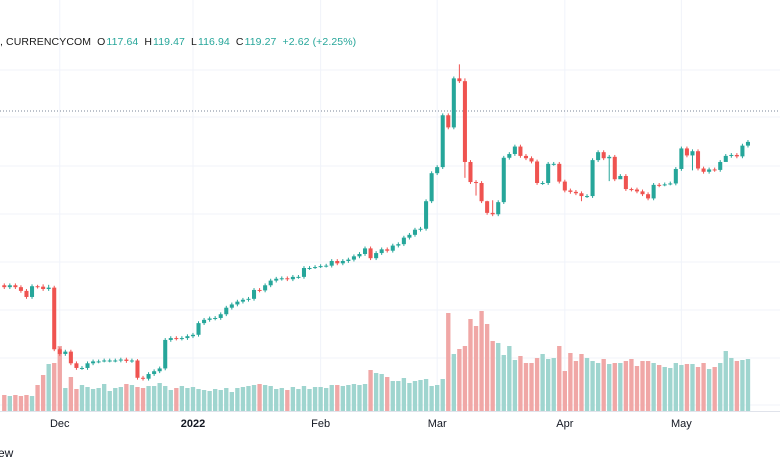 This screenshot has height=470, width=780. I want to click on change-value: +2.62 (+2.25%), so click(319, 42).